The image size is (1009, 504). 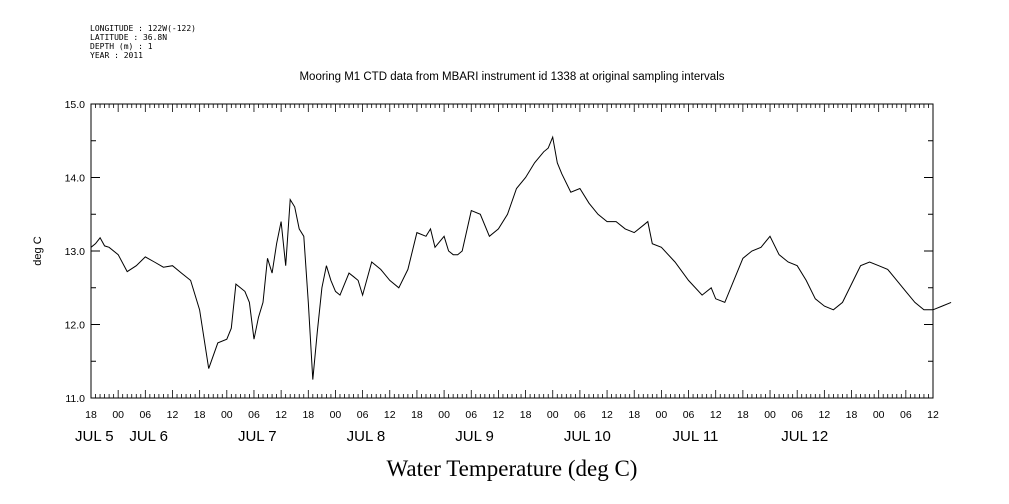 I want to click on x-axis-label: Water Temperature (deg C), so click(x=512, y=468).